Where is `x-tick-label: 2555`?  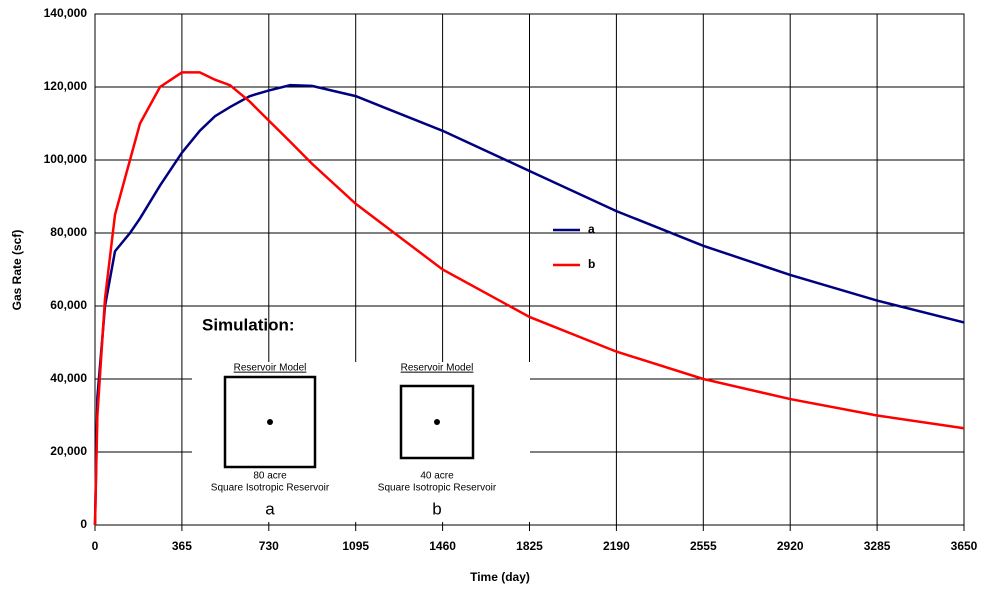 x-tick-label: 2555 is located at coordinates (703, 546).